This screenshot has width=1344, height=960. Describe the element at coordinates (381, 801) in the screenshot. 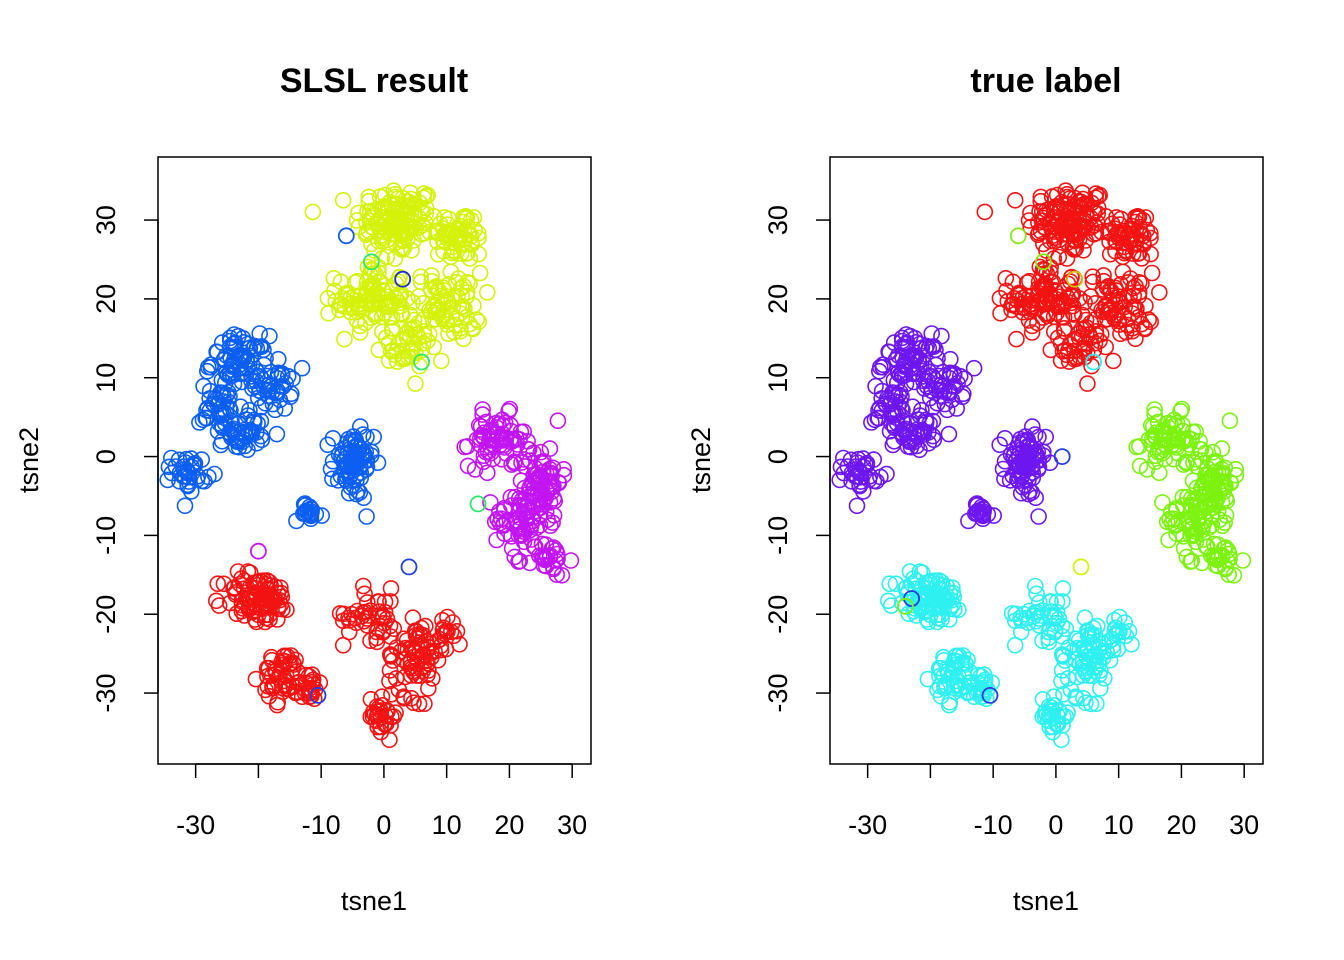

I see `x-axis: -30 -10 0 10 20 30` at that location.